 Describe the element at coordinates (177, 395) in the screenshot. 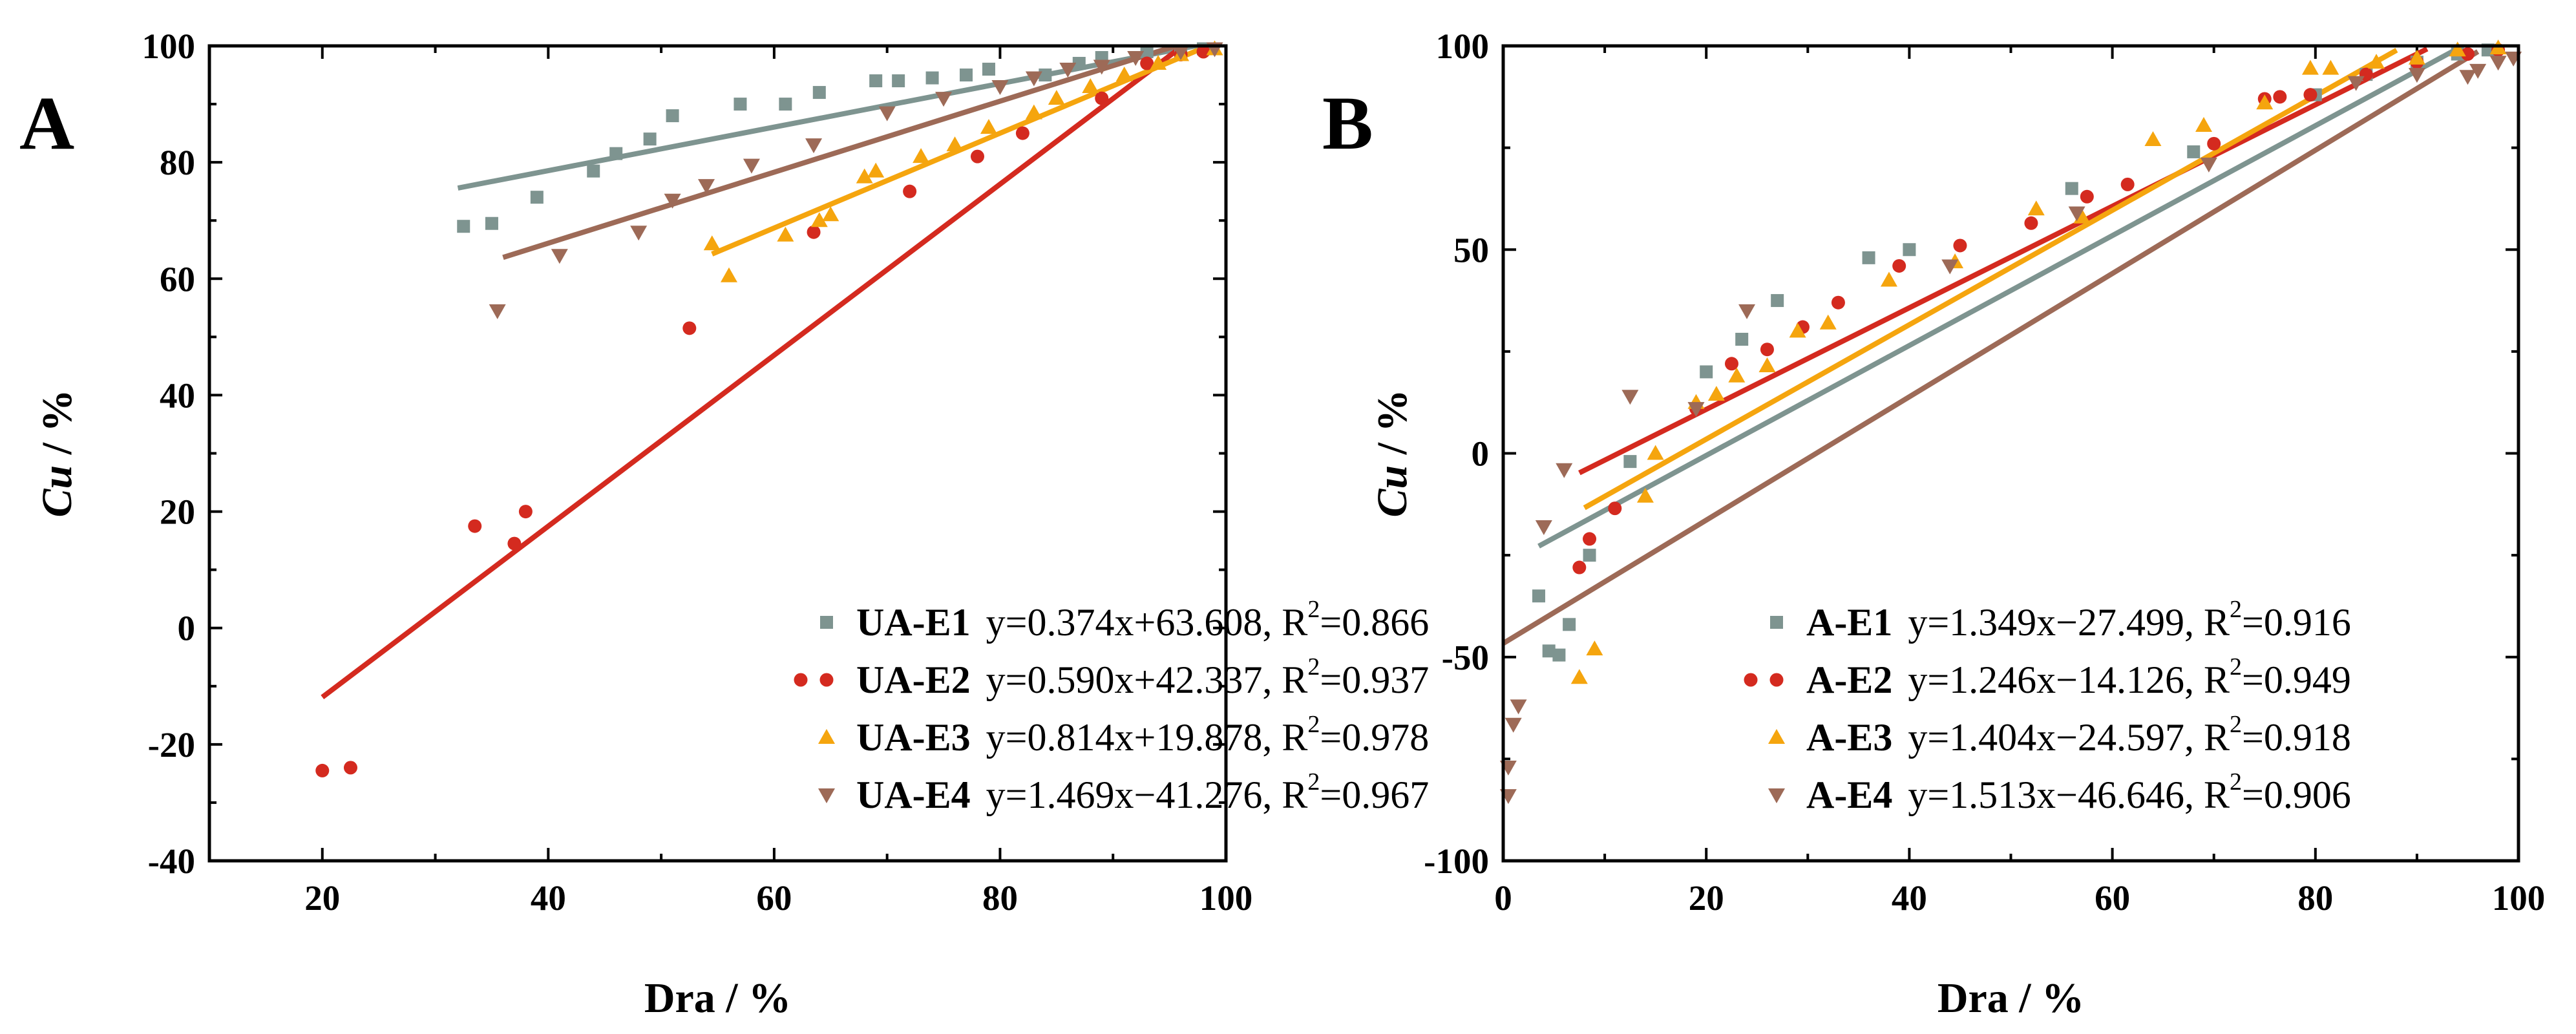

I see `y-tick-label: 40` at that location.